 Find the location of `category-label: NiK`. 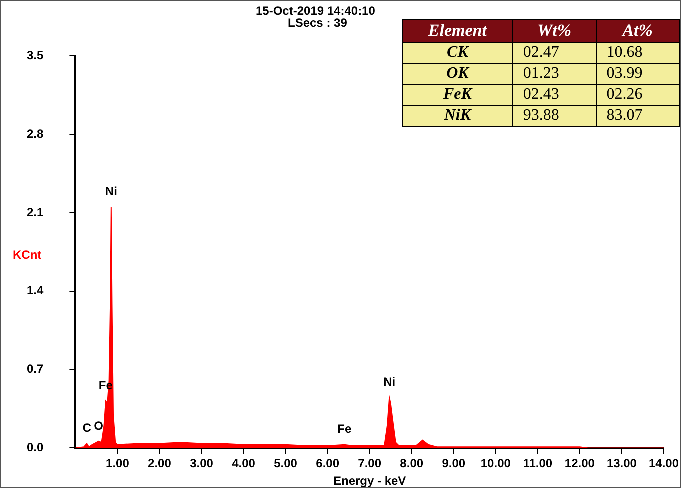

category-label: NiK is located at coordinates (458, 115).